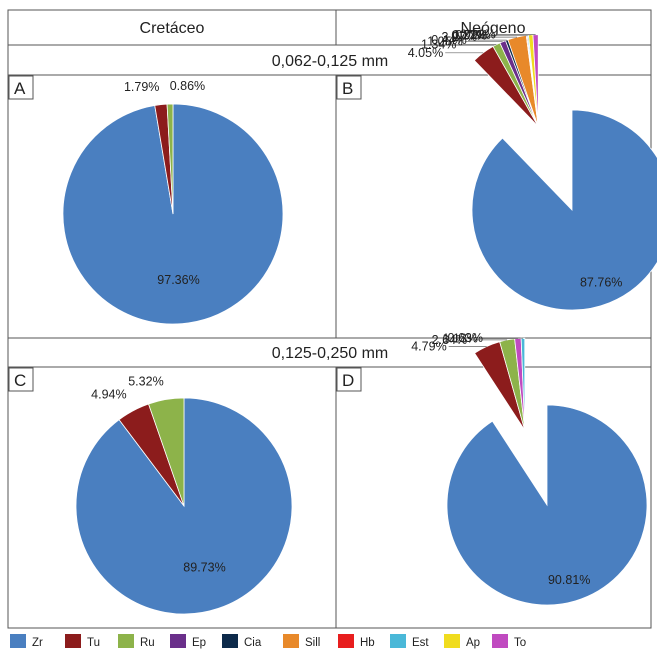  What do you see at coordinates (268, 641) in the screenshot?
I see `legend: Zr Tu Ru Ep Cia Sill Hb Est Ap To` at bounding box center [268, 641].